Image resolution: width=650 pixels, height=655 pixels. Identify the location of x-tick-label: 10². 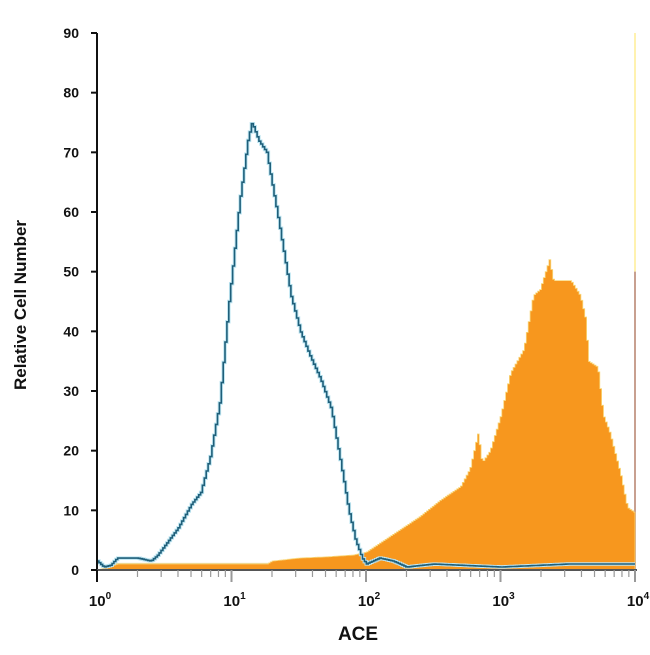
(369, 600).